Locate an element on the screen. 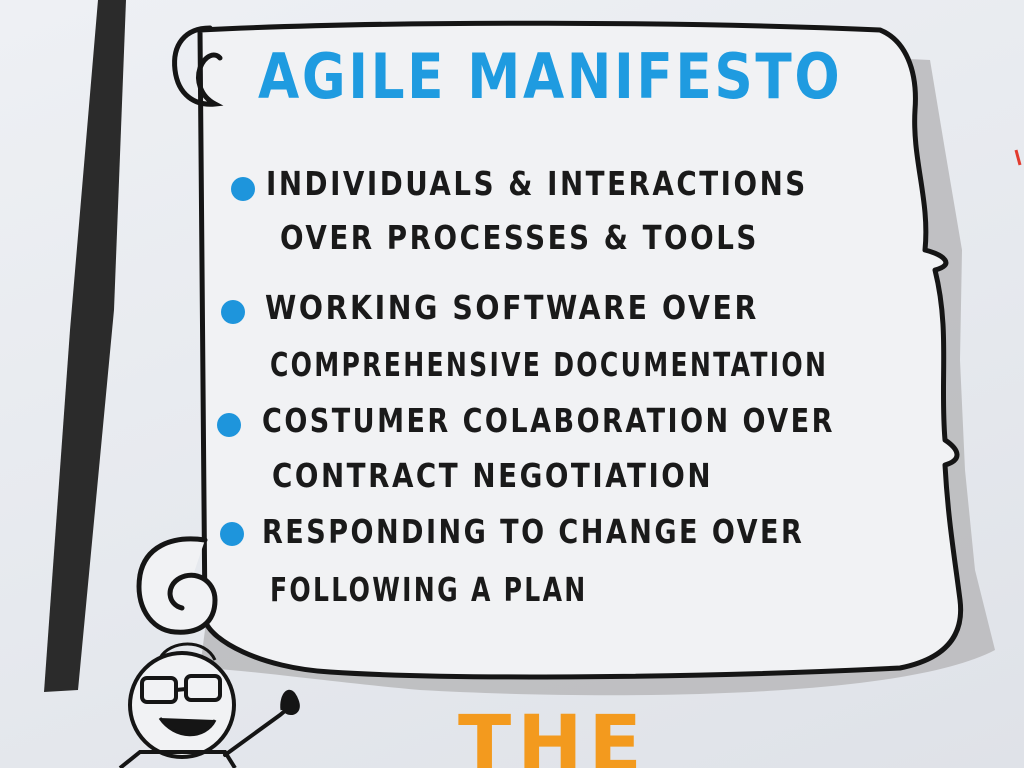 The image size is (1024, 768). figure-hair is located at coordinates (187, 651).